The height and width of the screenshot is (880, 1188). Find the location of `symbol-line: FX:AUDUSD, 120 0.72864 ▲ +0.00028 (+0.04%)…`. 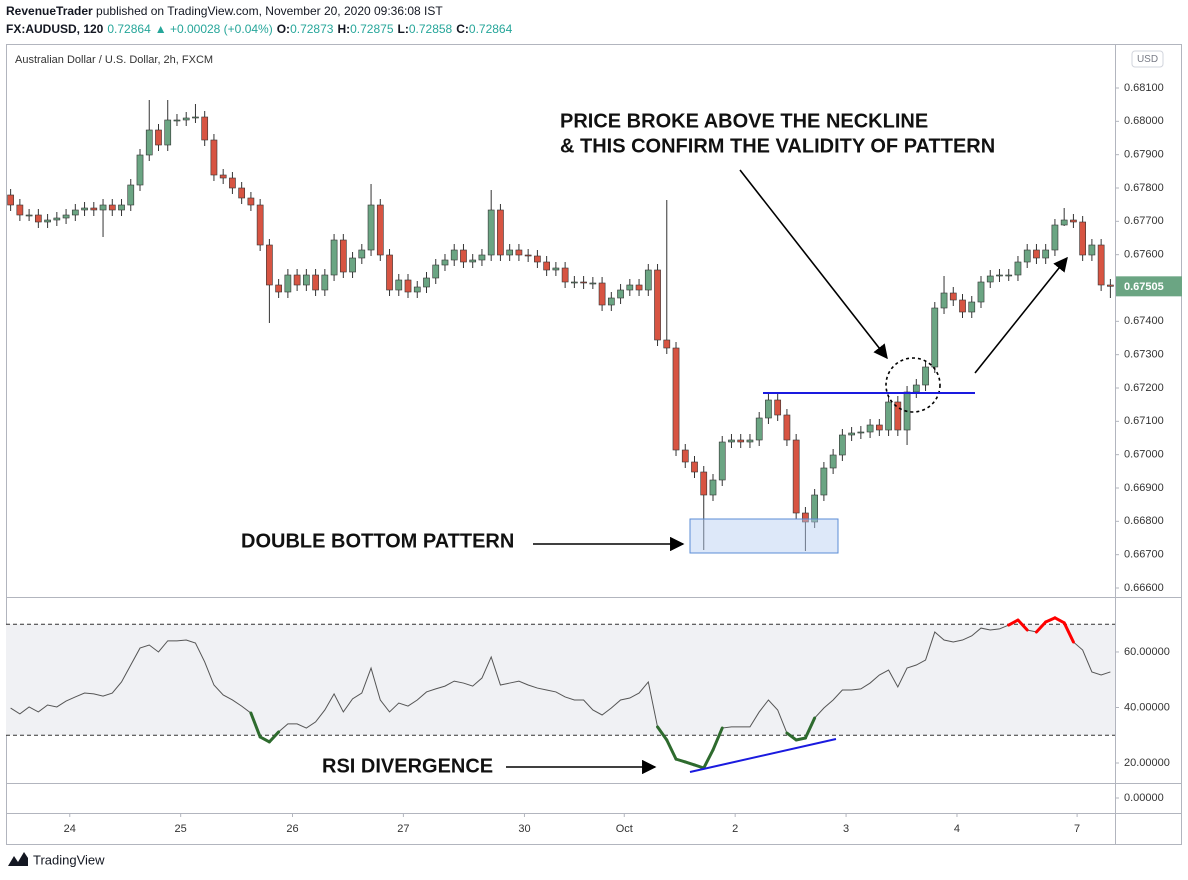

symbol-line: FX:AUDUSD, 120 0.72864 ▲ +0.00028 (+0.04%)… is located at coordinates (259, 29).